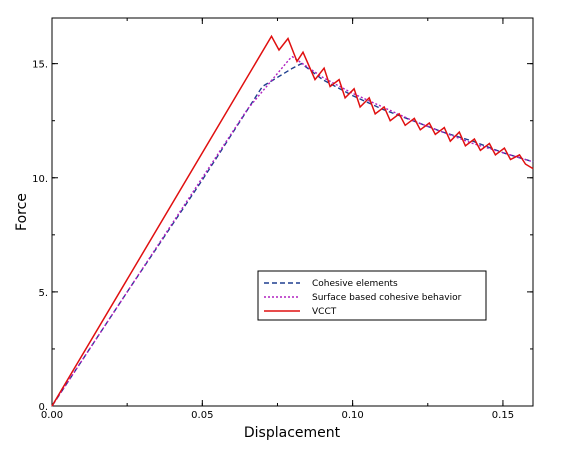 The width and height of the screenshot is (561, 453). Describe the element at coordinates (202, 415) in the screenshot. I see `x-tick-label: 0.05` at that location.